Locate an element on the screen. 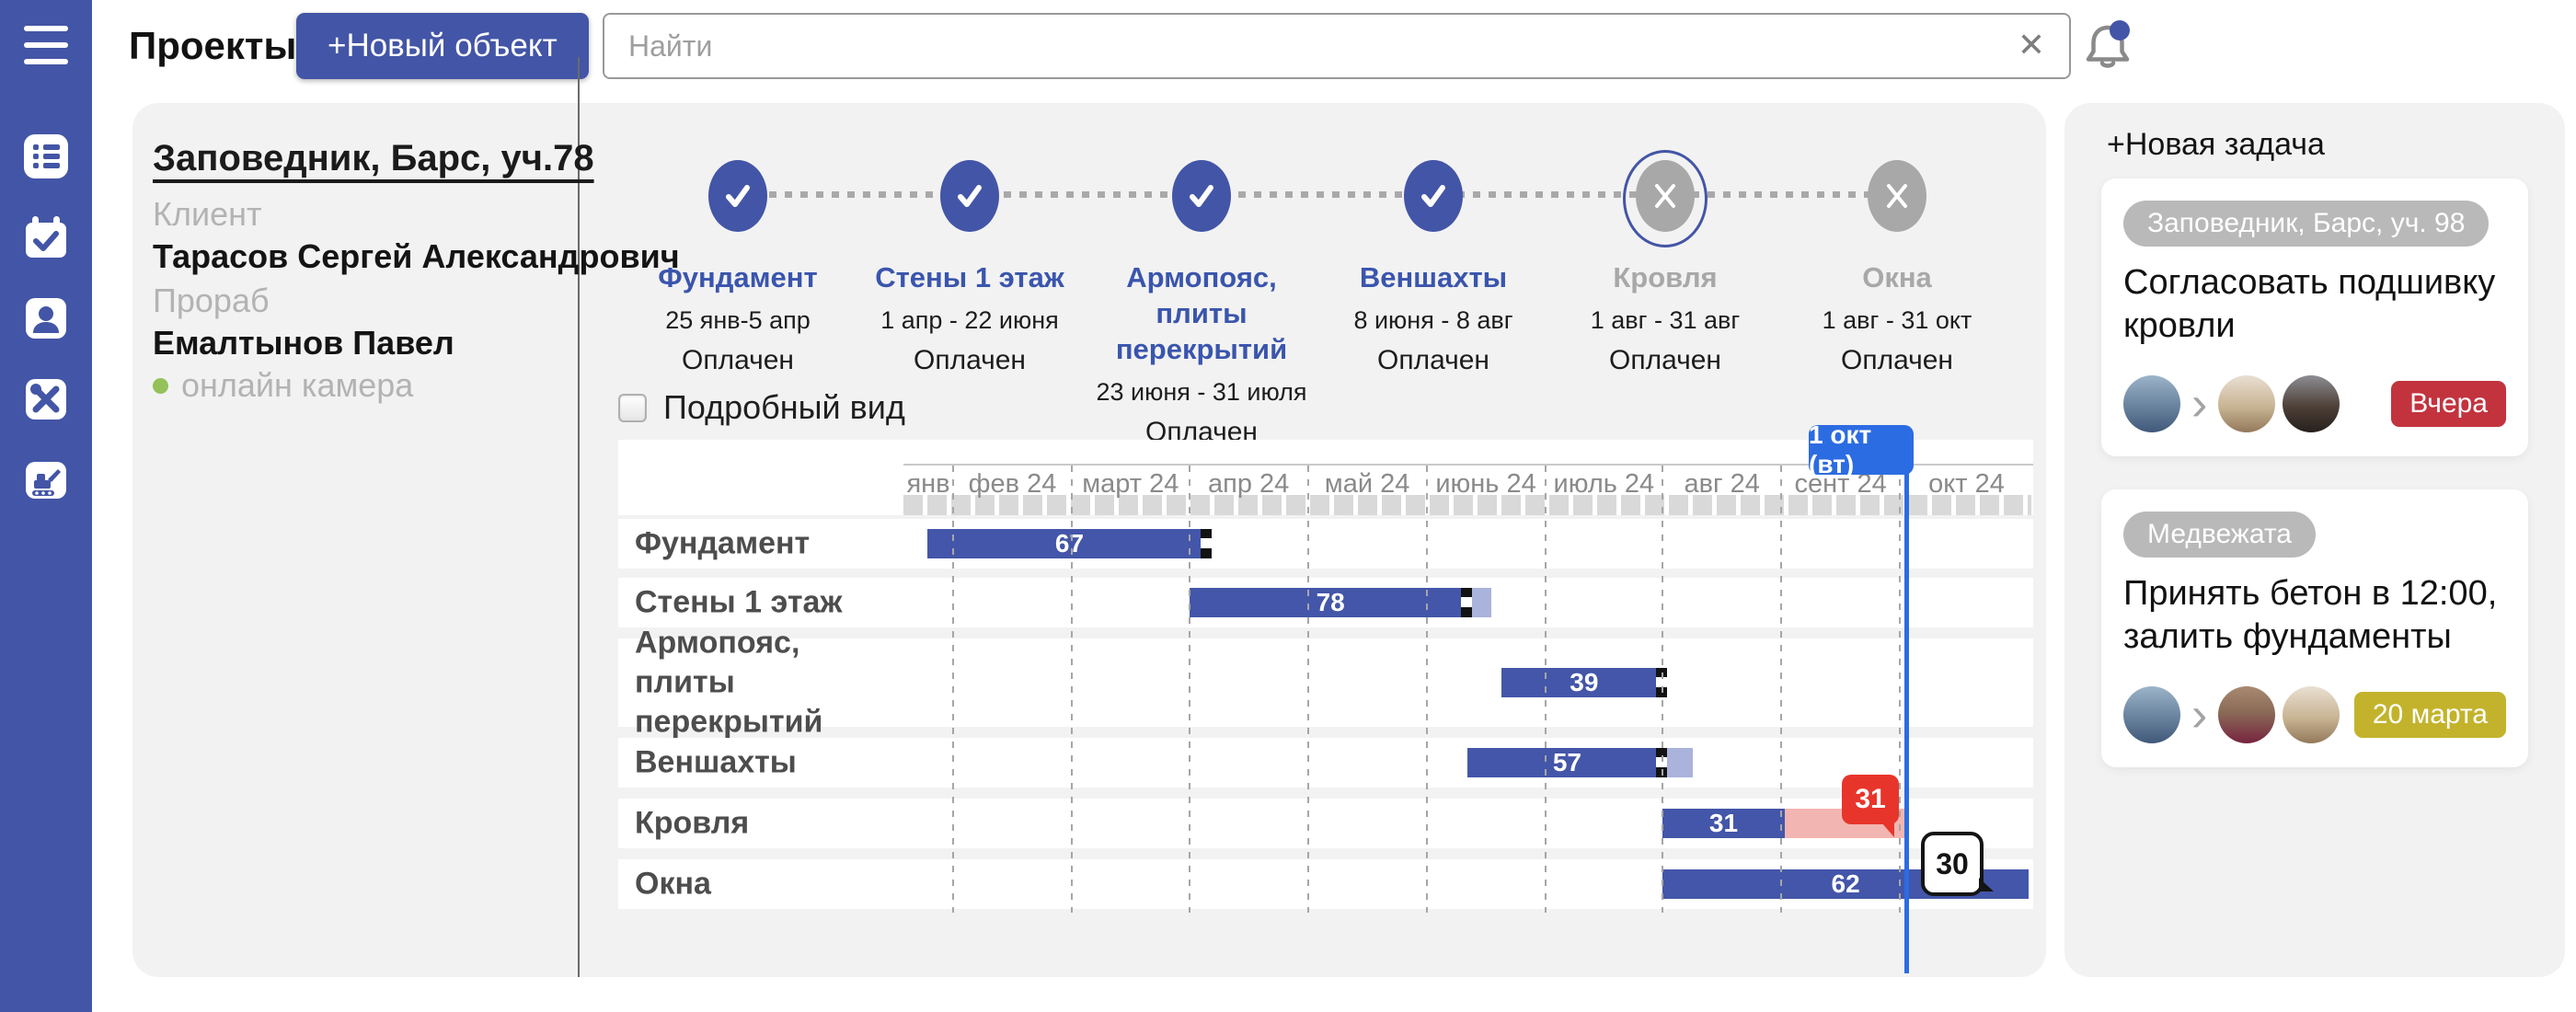 This screenshot has height=1012, width=2576. new-task-button: +Новая задача is located at coordinates (2216, 144).